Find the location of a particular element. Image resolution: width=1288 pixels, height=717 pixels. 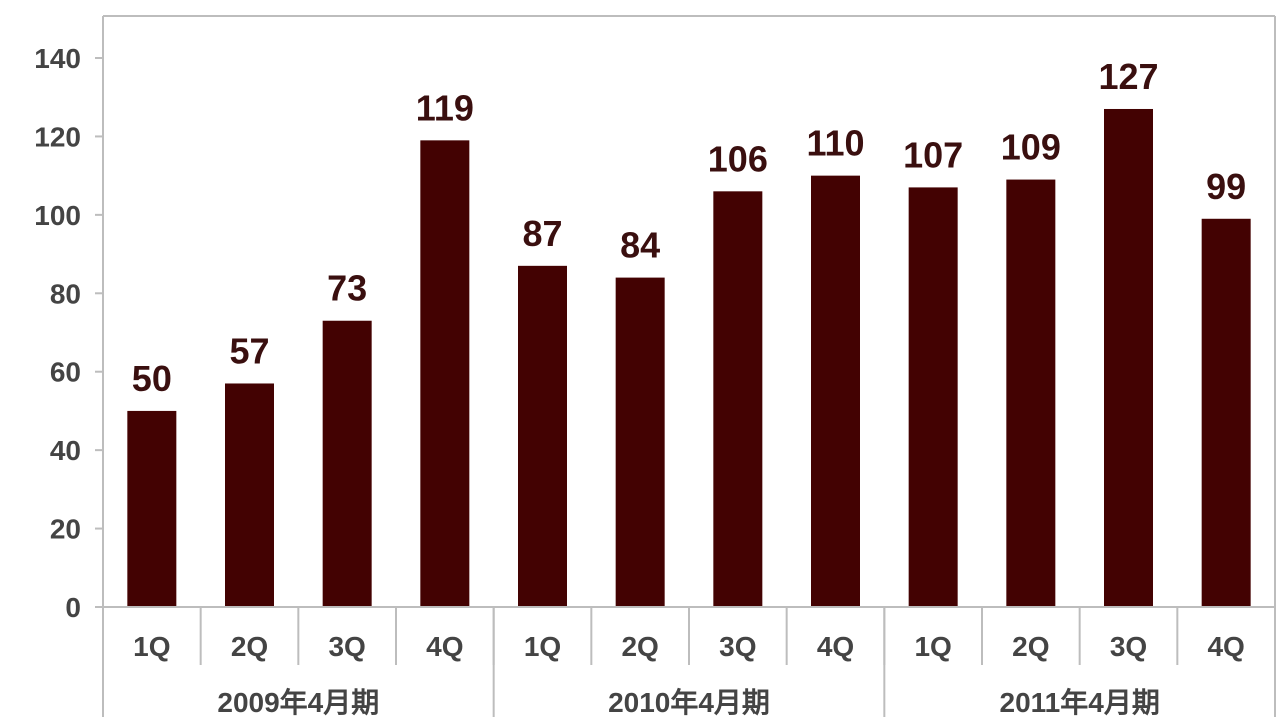

y-tick-label: 100 is located at coordinates (57, 215).